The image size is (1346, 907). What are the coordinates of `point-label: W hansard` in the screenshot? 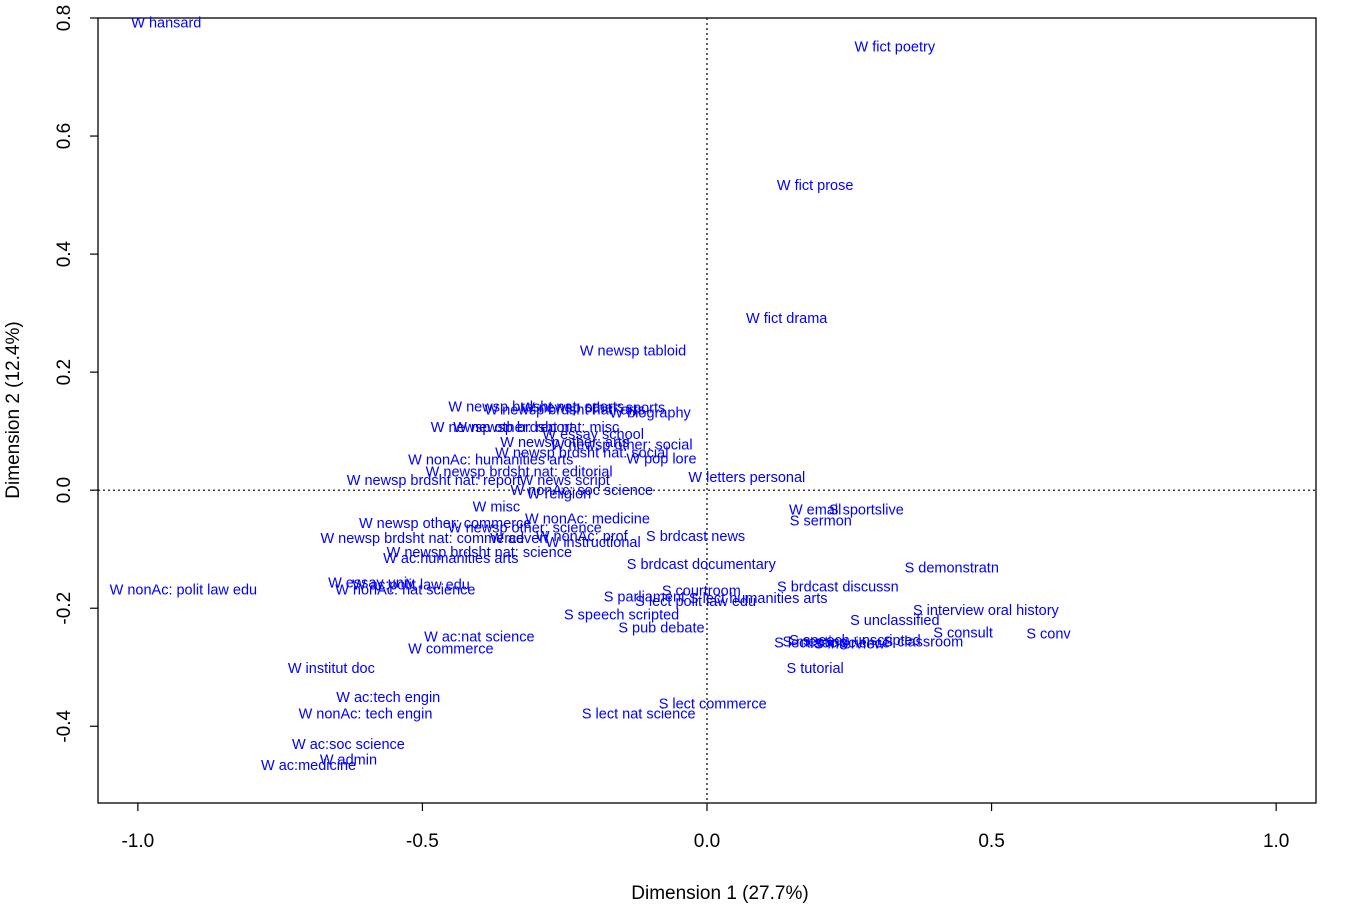 It's located at (166, 24).